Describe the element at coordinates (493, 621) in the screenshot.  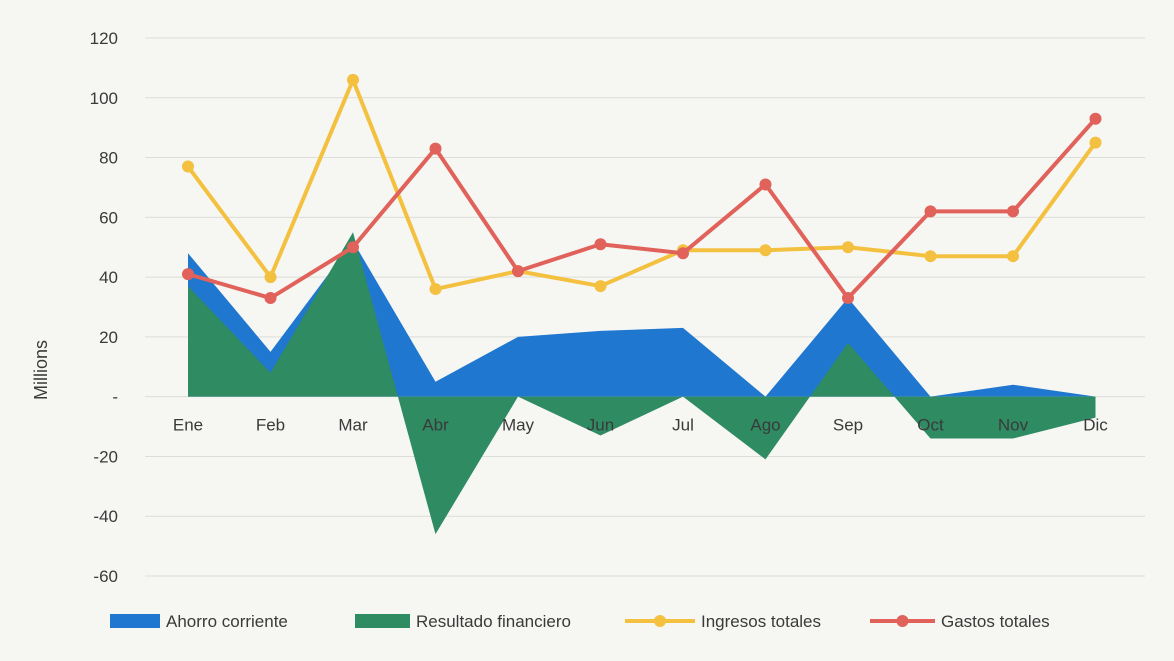
I see `legend-label-resultado-financiero: Resultado financiero` at that location.